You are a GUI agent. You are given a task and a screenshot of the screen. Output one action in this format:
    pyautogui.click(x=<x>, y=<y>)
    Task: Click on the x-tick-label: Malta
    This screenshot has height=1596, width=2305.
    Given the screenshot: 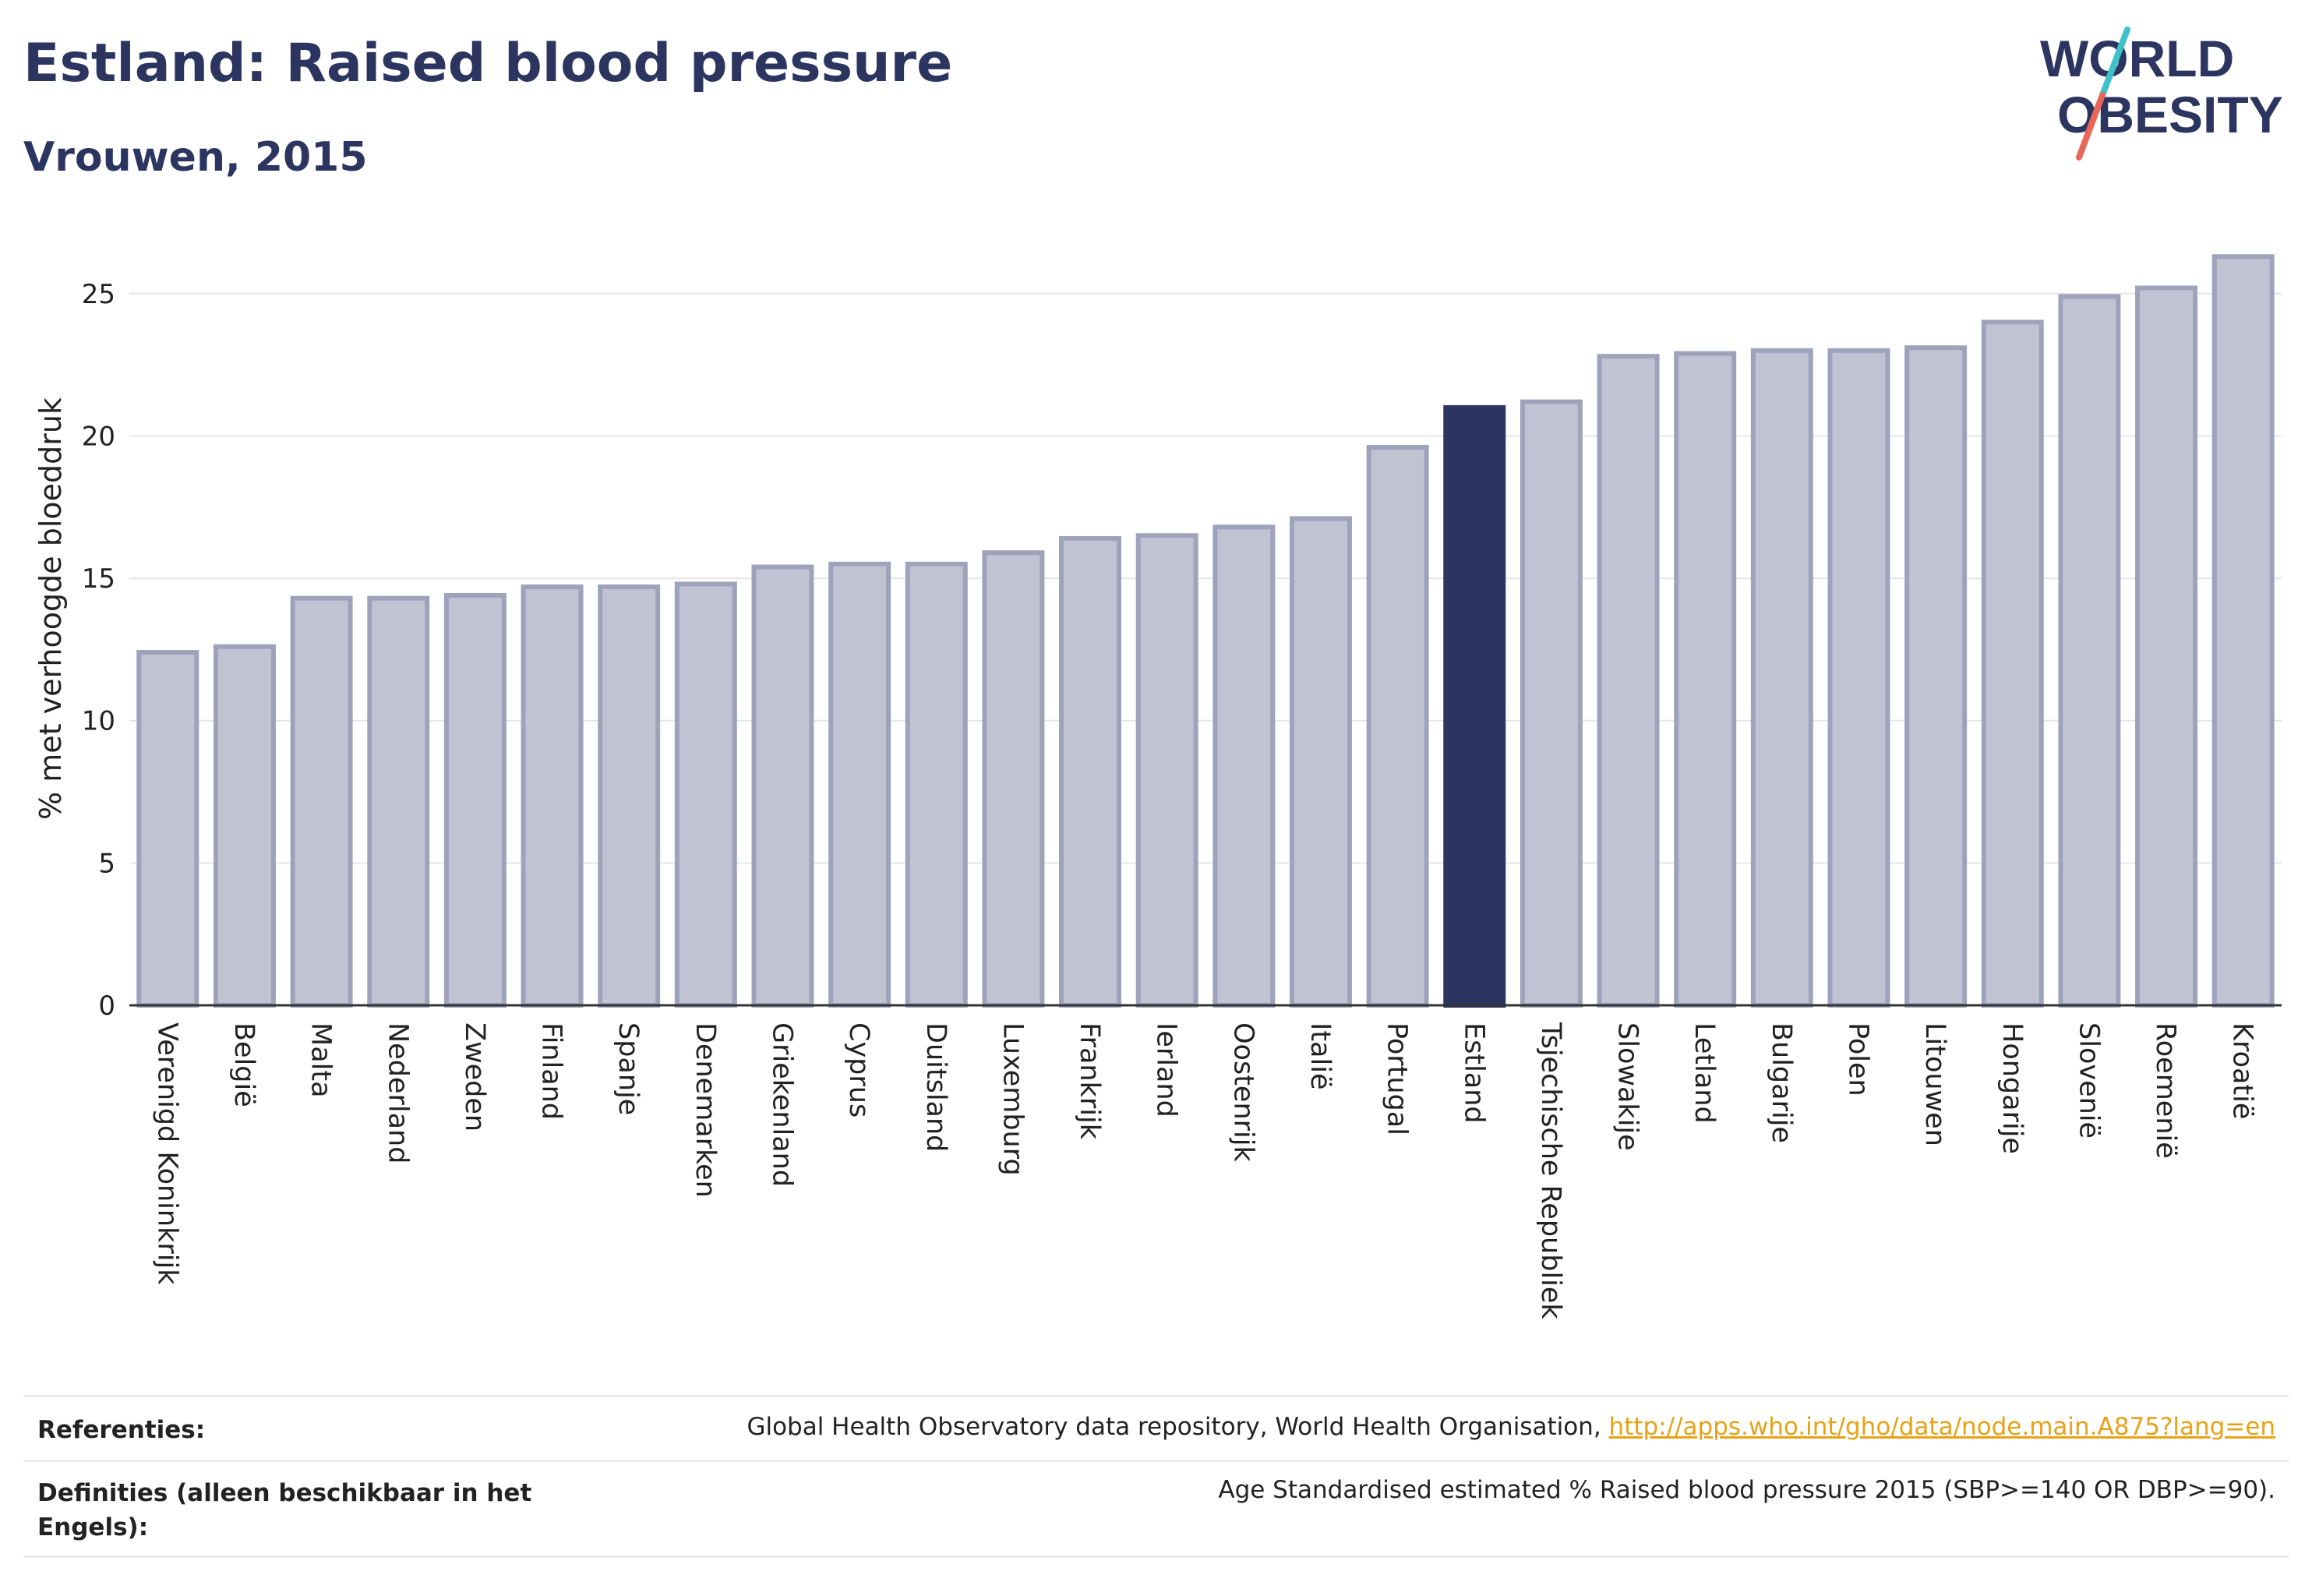 What is the action you would take?
    pyautogui.click(x=321, y=1060)
    